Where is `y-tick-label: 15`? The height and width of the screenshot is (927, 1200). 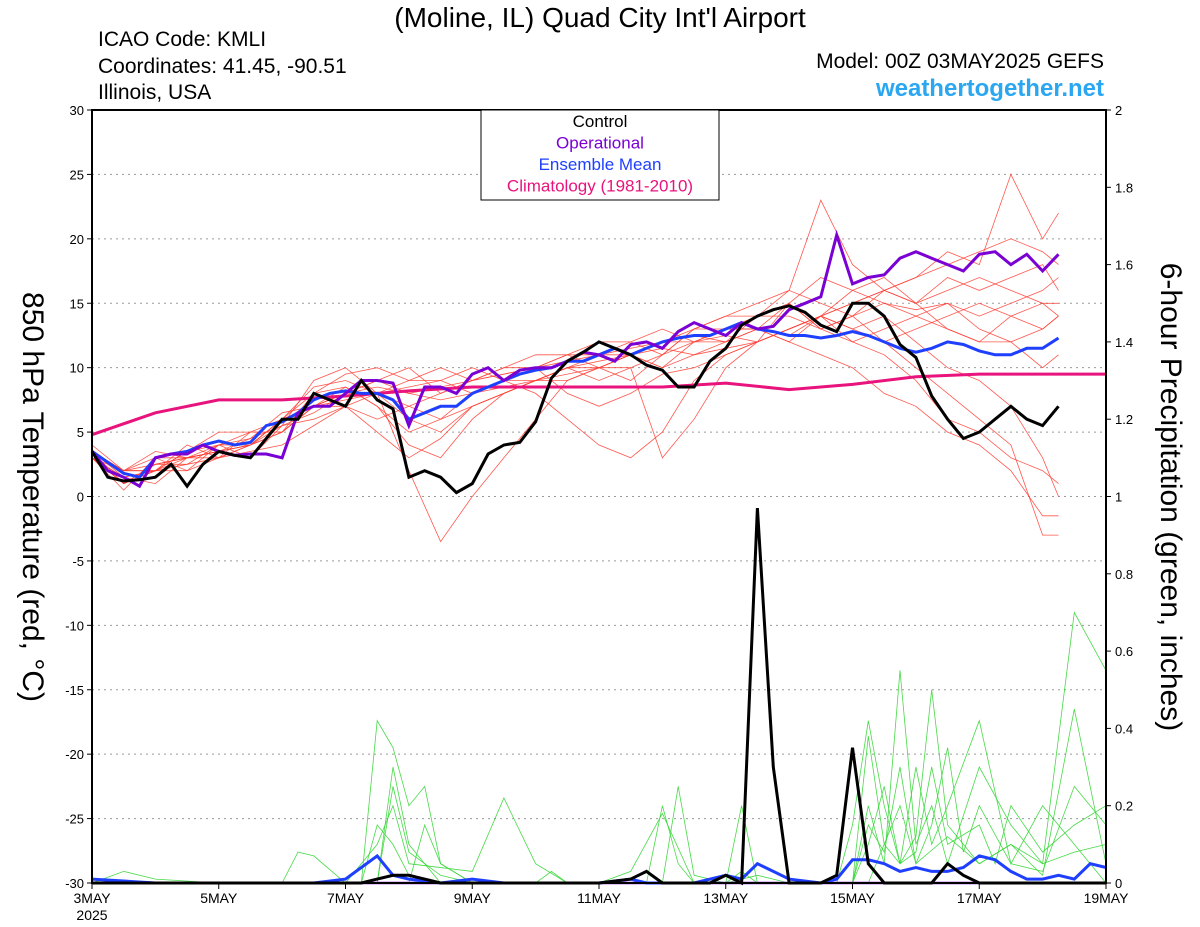 y-tick-label: 15 is located at coordinates (77, 303).